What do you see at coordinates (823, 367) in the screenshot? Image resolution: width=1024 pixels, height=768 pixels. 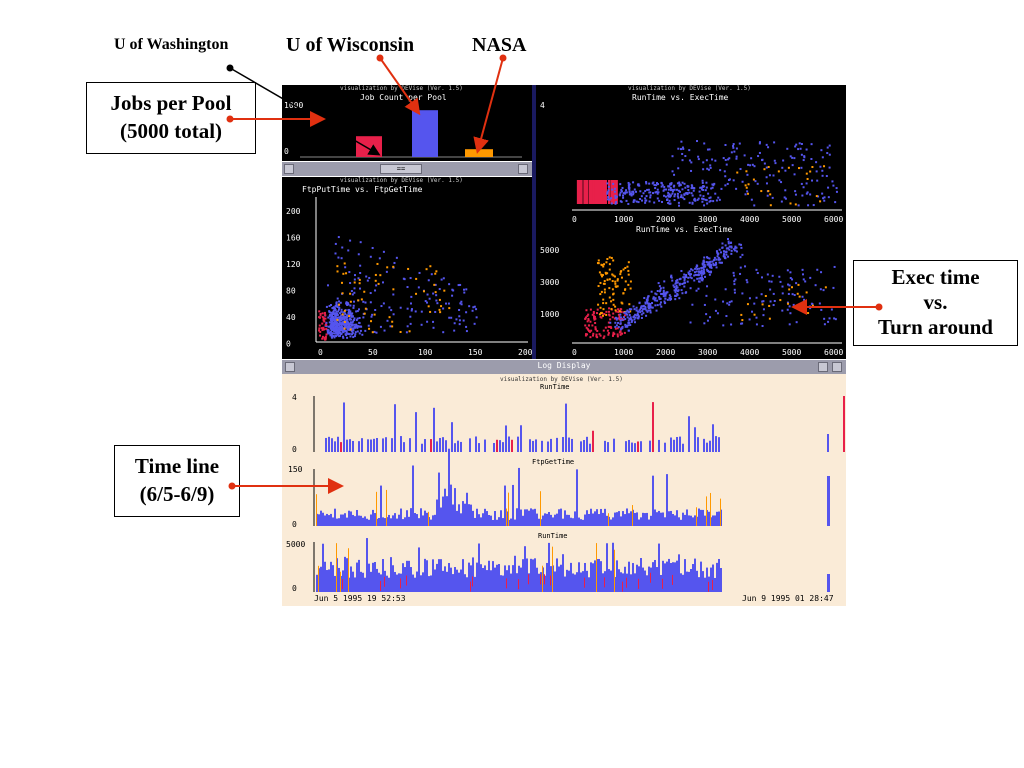 I see `log-window-minimize-button` at bounding box center [823, 367].